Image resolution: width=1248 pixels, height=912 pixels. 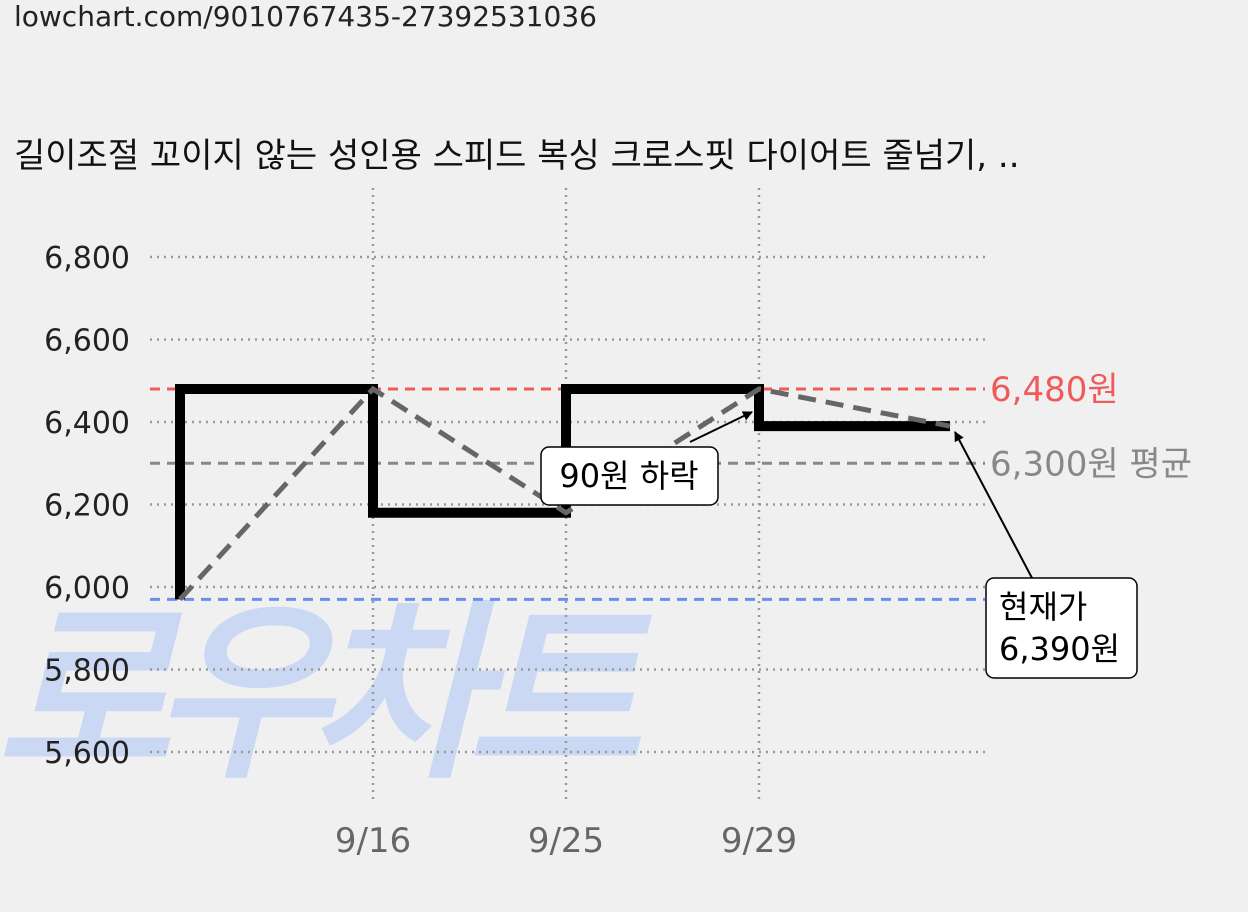 What do you see at coordinates (566, 841) in the screenshot?
I see `x-tick-label: 9/25` at bounding box center [566, 841].